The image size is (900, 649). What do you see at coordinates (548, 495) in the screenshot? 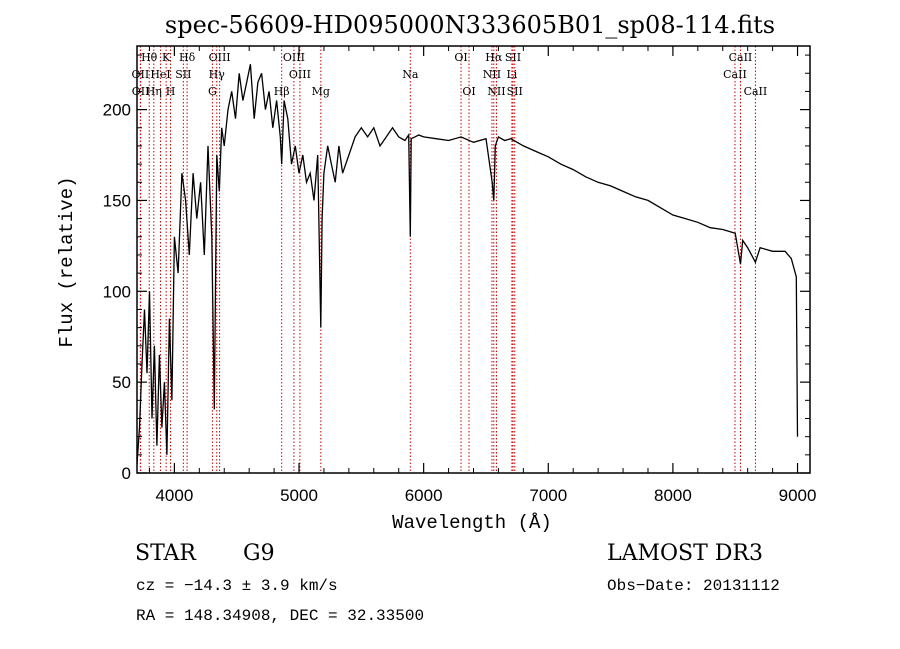
I see `x-tick-label-3: 7000` at bounding box center [548, 495].